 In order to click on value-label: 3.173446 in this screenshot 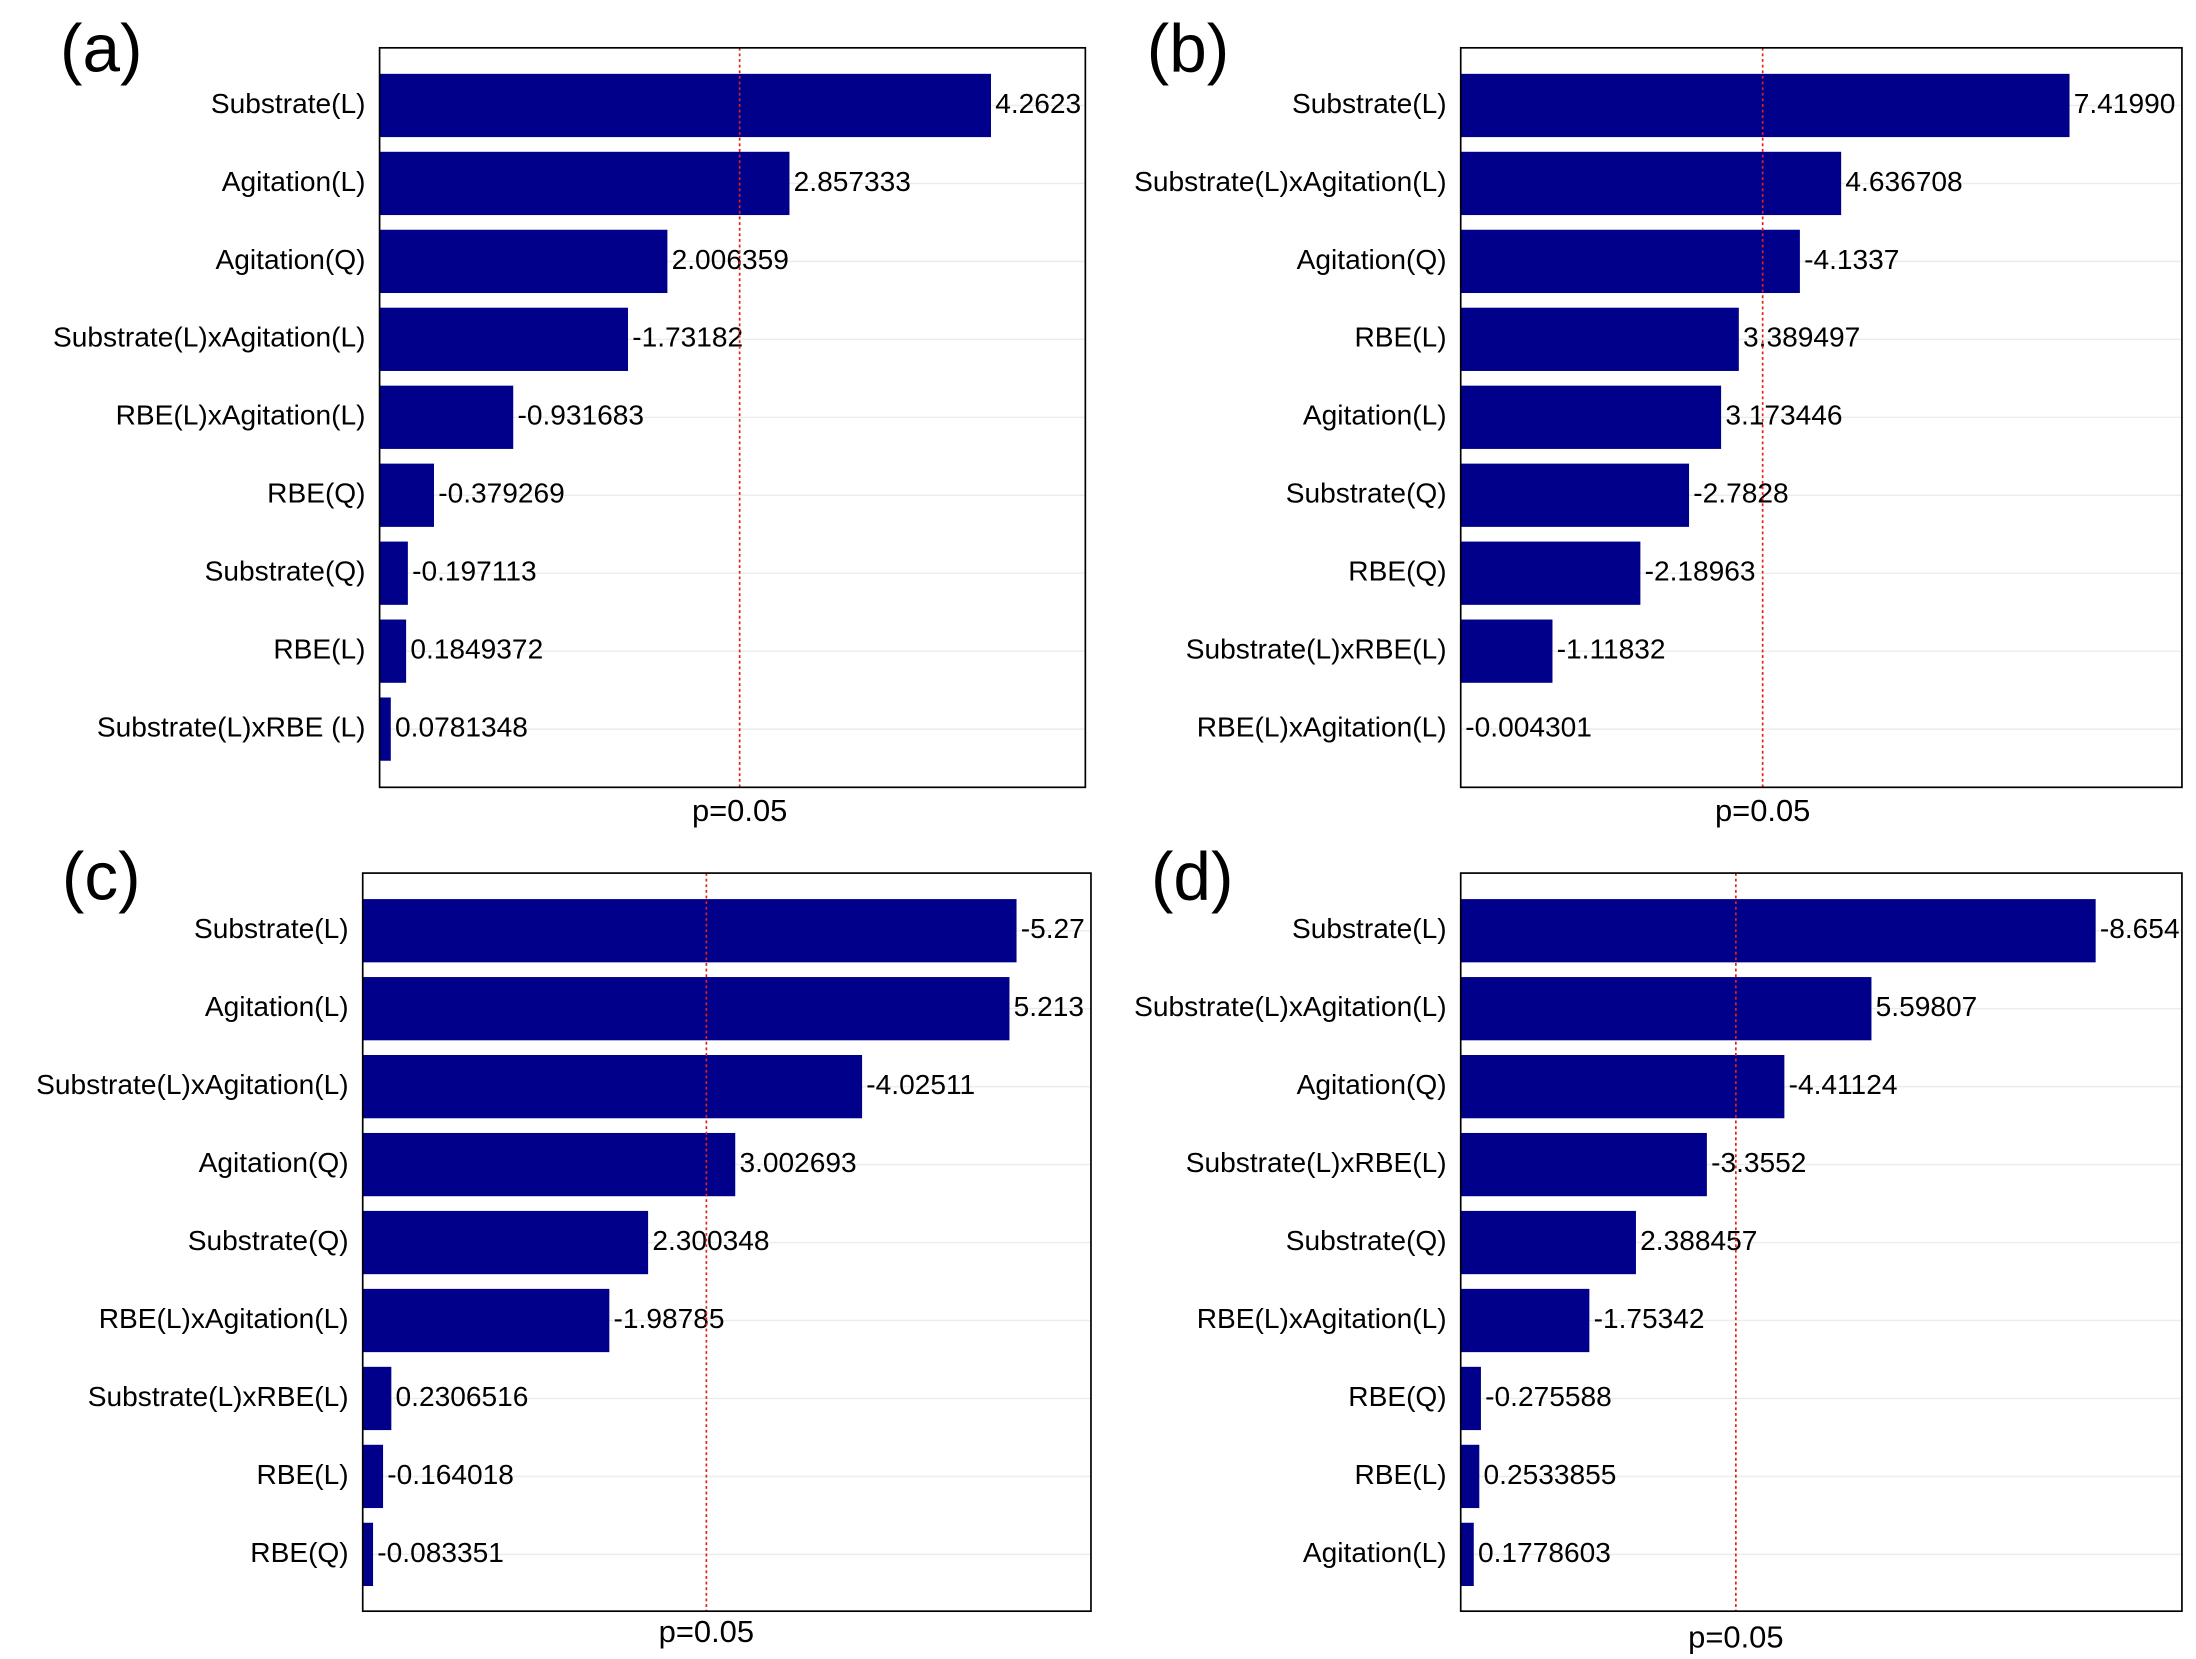, I will do `click(1783, 415)`.